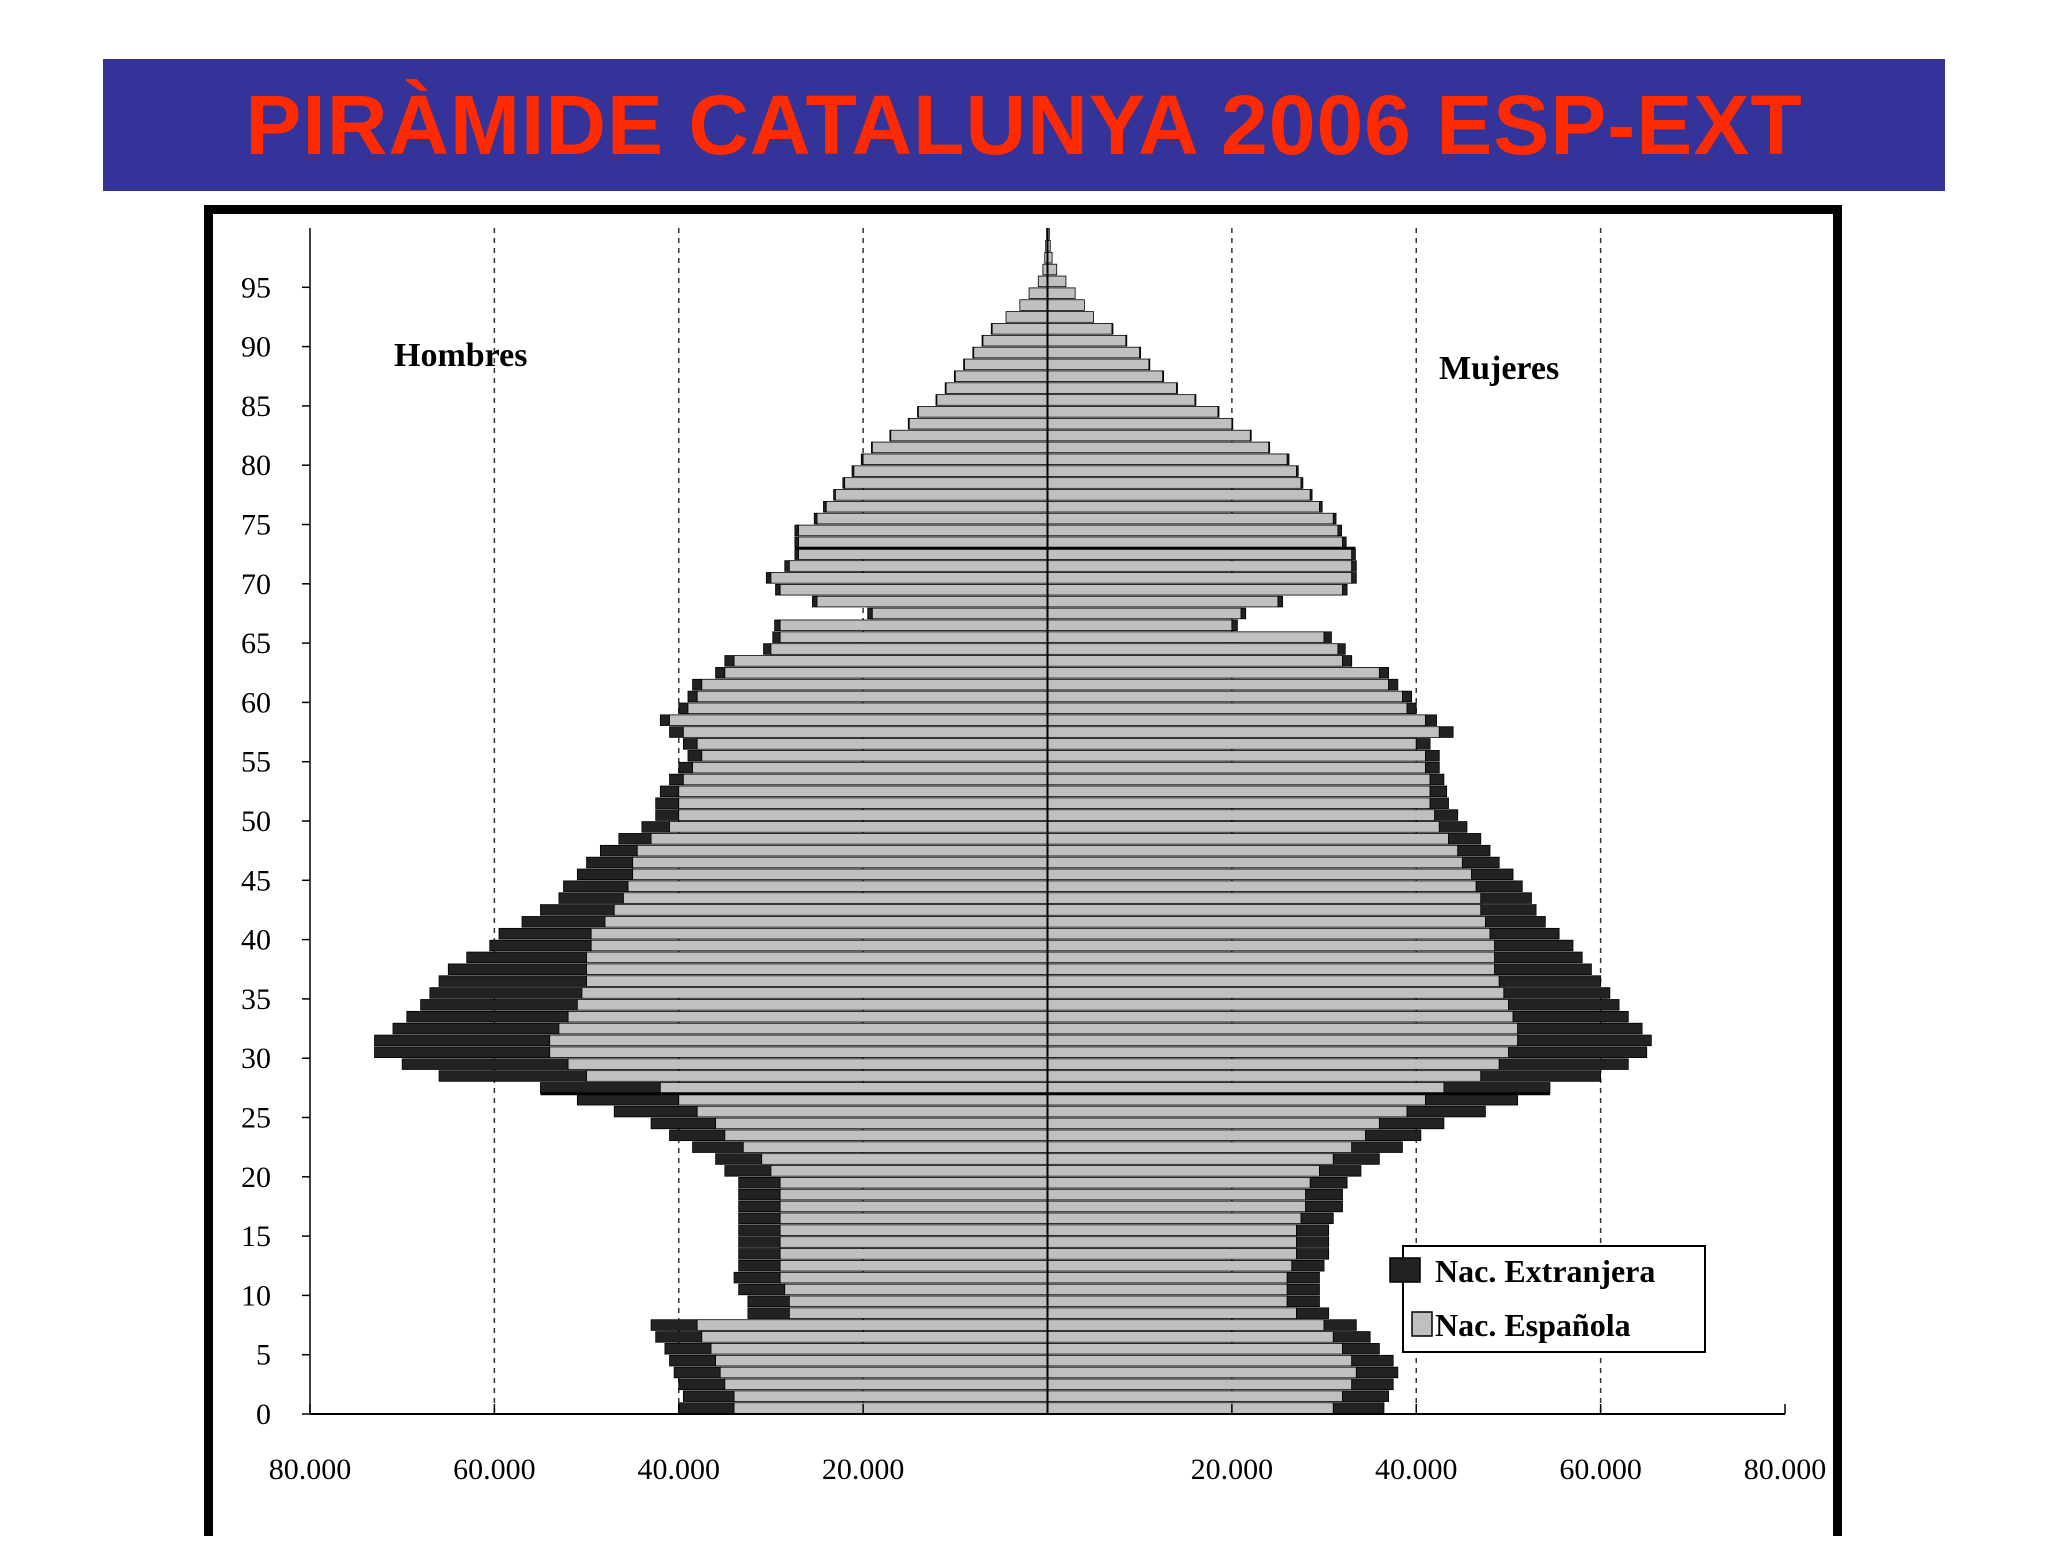 The image size is (2048, 1545). Describe the element at coordinates (1405, 1270) in the screenshot. I see `legend-swatch-extranjera` at that location.